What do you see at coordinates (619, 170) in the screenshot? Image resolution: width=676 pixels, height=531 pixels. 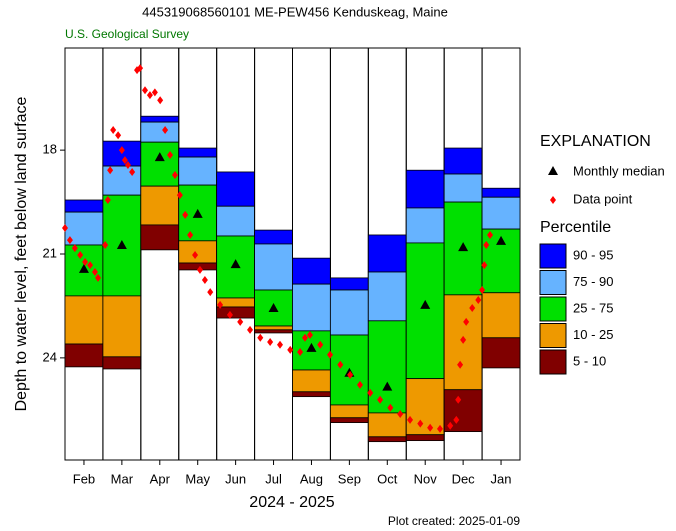 I see `legend-label: Monthly median` at bounding box center [619, 170].